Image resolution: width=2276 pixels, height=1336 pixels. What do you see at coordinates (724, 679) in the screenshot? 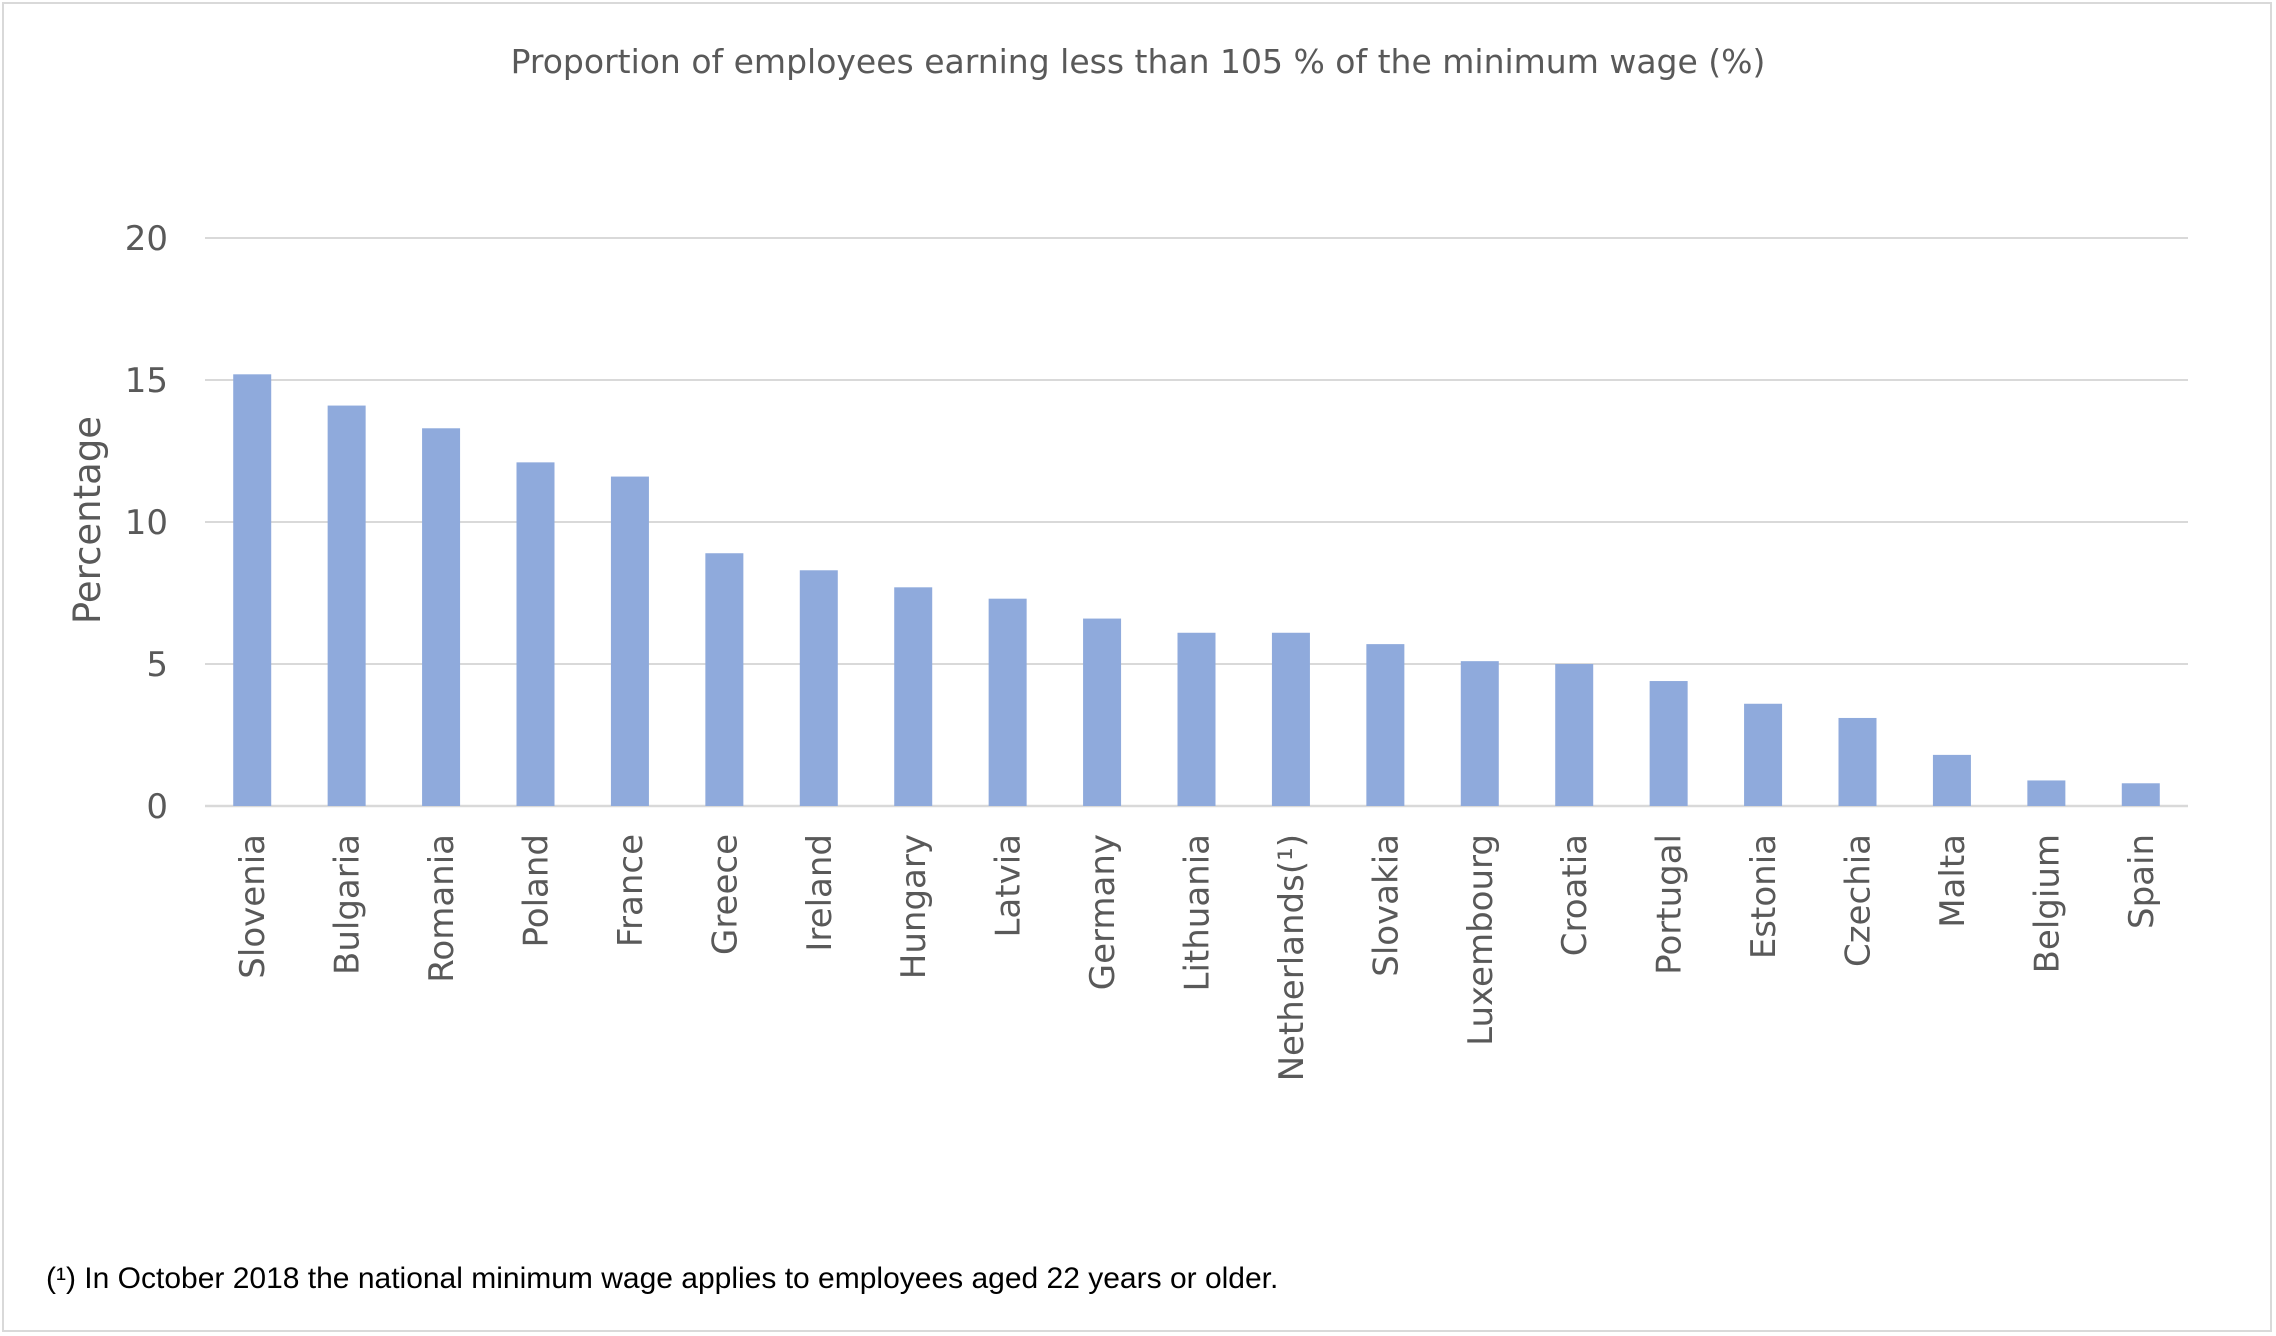
I see `bar-greece` at bounding box center [724, 679].